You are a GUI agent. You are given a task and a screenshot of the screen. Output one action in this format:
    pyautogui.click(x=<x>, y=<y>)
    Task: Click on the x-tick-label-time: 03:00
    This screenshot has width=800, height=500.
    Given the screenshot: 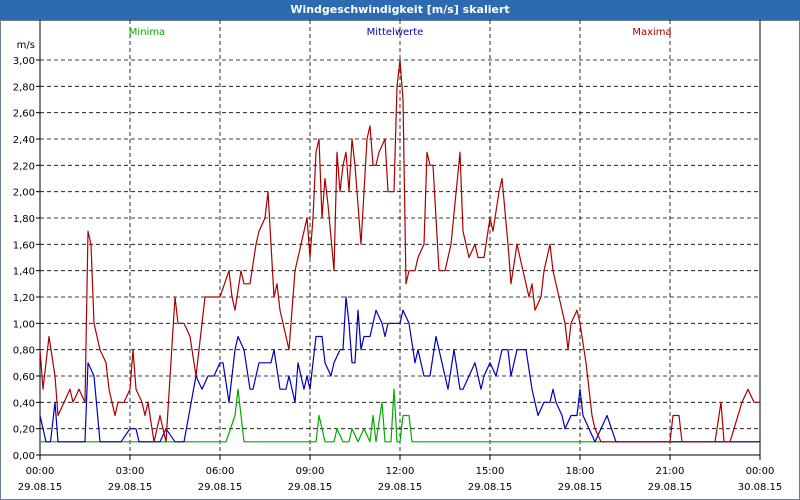 What is the action you would take?
    pyautogui.click(x=130, y=471)
    